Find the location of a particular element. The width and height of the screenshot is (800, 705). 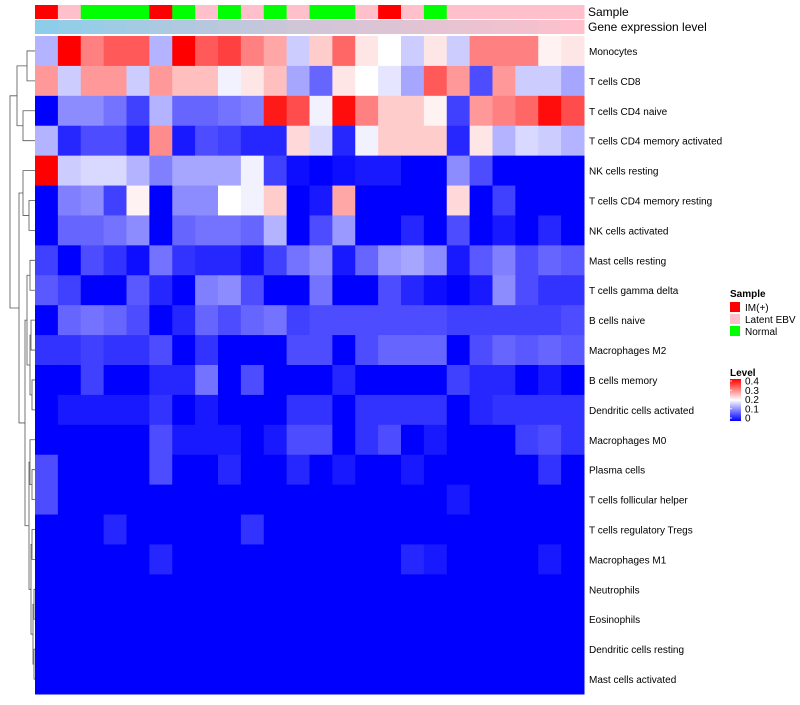

sample-legend-label: Latent EBV is located at coordinates (770, 320).